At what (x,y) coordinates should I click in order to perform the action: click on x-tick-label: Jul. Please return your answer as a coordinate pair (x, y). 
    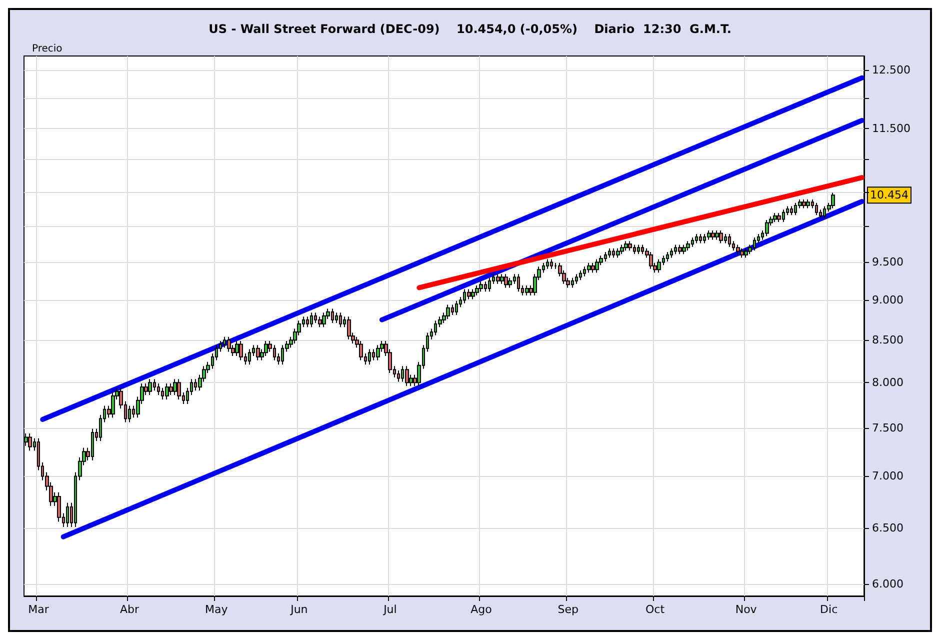
    Looking at the image, I should click on (389, 609).